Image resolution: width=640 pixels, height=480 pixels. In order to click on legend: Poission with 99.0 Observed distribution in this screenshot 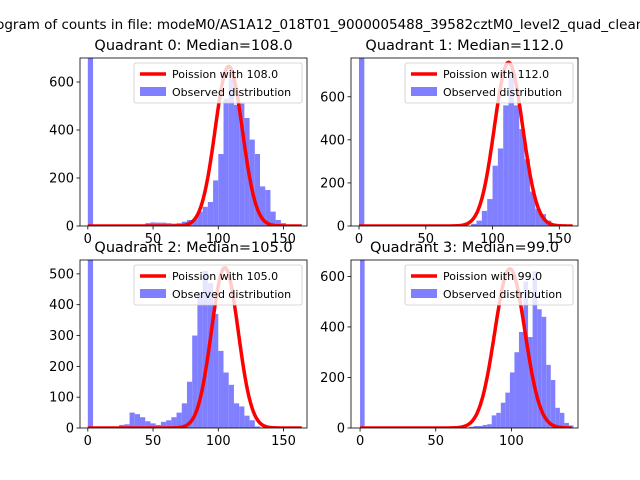, I will do `click(489, 285)`.